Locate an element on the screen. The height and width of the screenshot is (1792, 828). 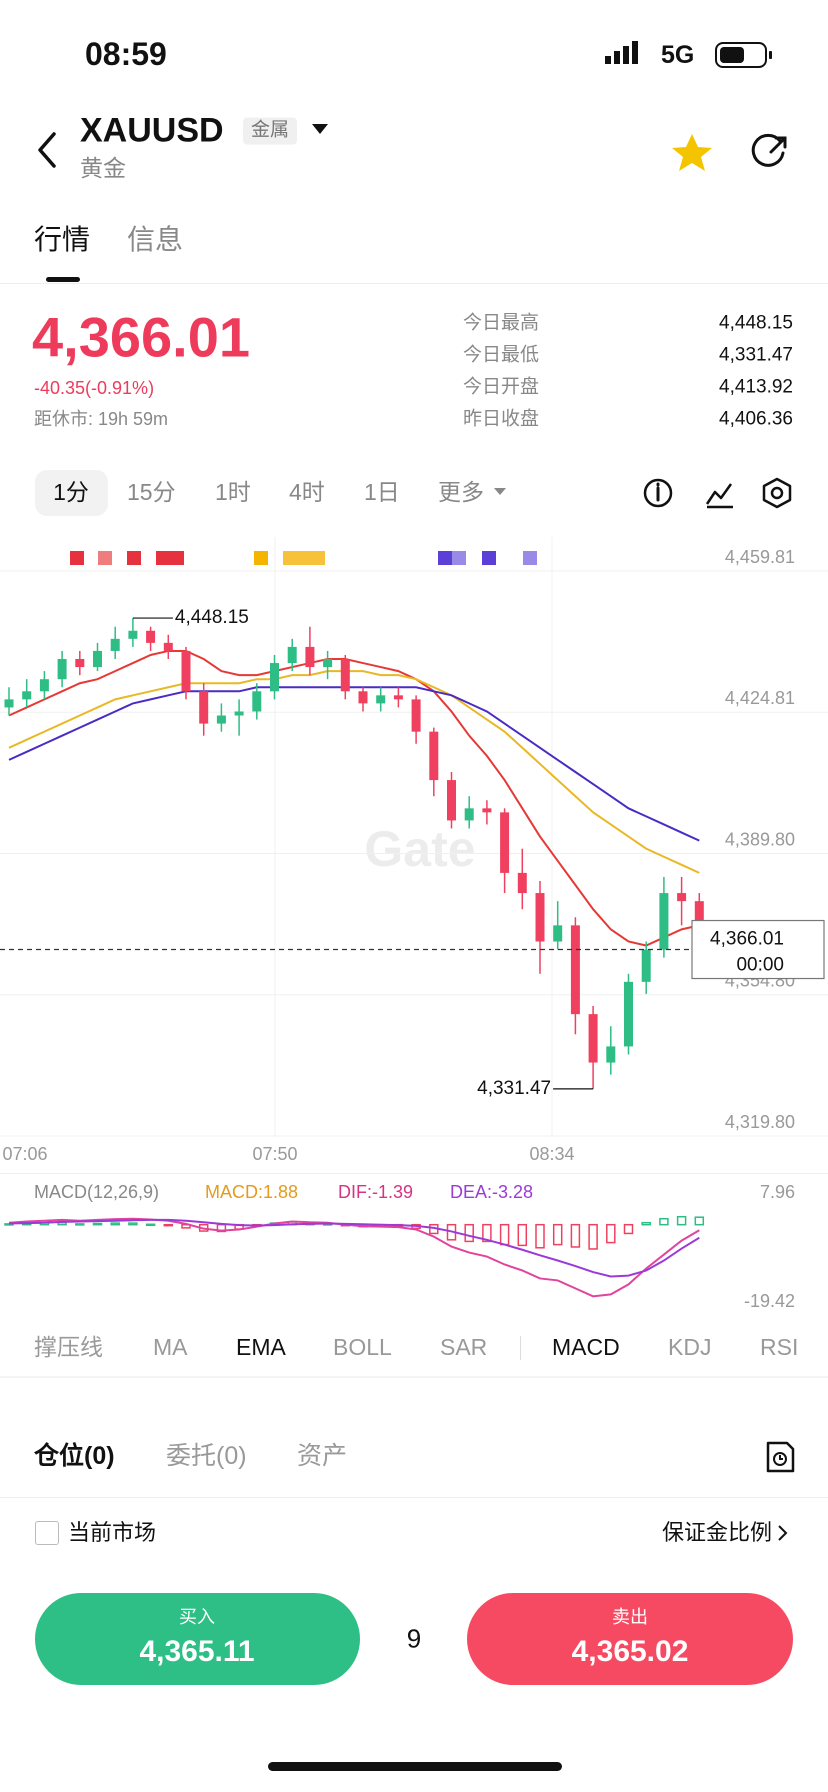
order-tab-active: 仓位(0) is located at coordinates (74, 1456).